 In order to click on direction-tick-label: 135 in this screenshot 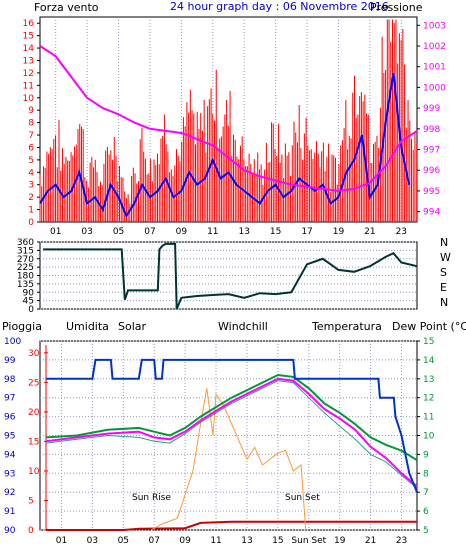, I will do `click(25, 285)`.